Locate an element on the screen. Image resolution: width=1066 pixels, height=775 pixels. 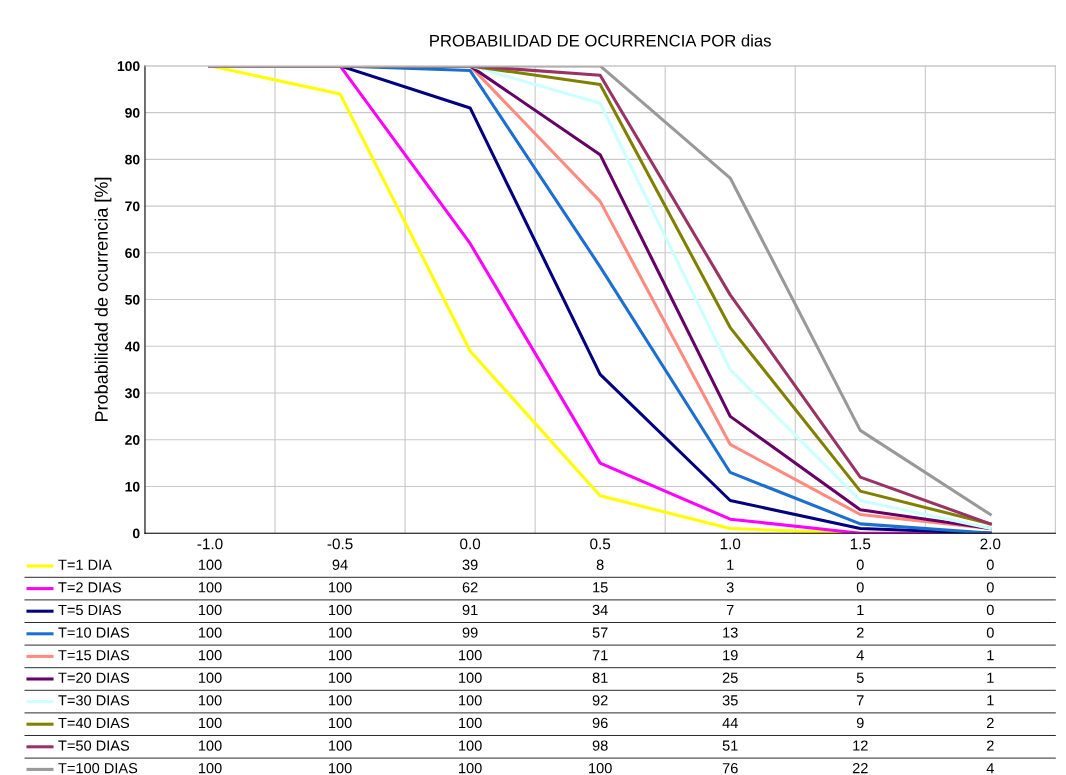
data-label: 39 is located at coordinates (470, 564).